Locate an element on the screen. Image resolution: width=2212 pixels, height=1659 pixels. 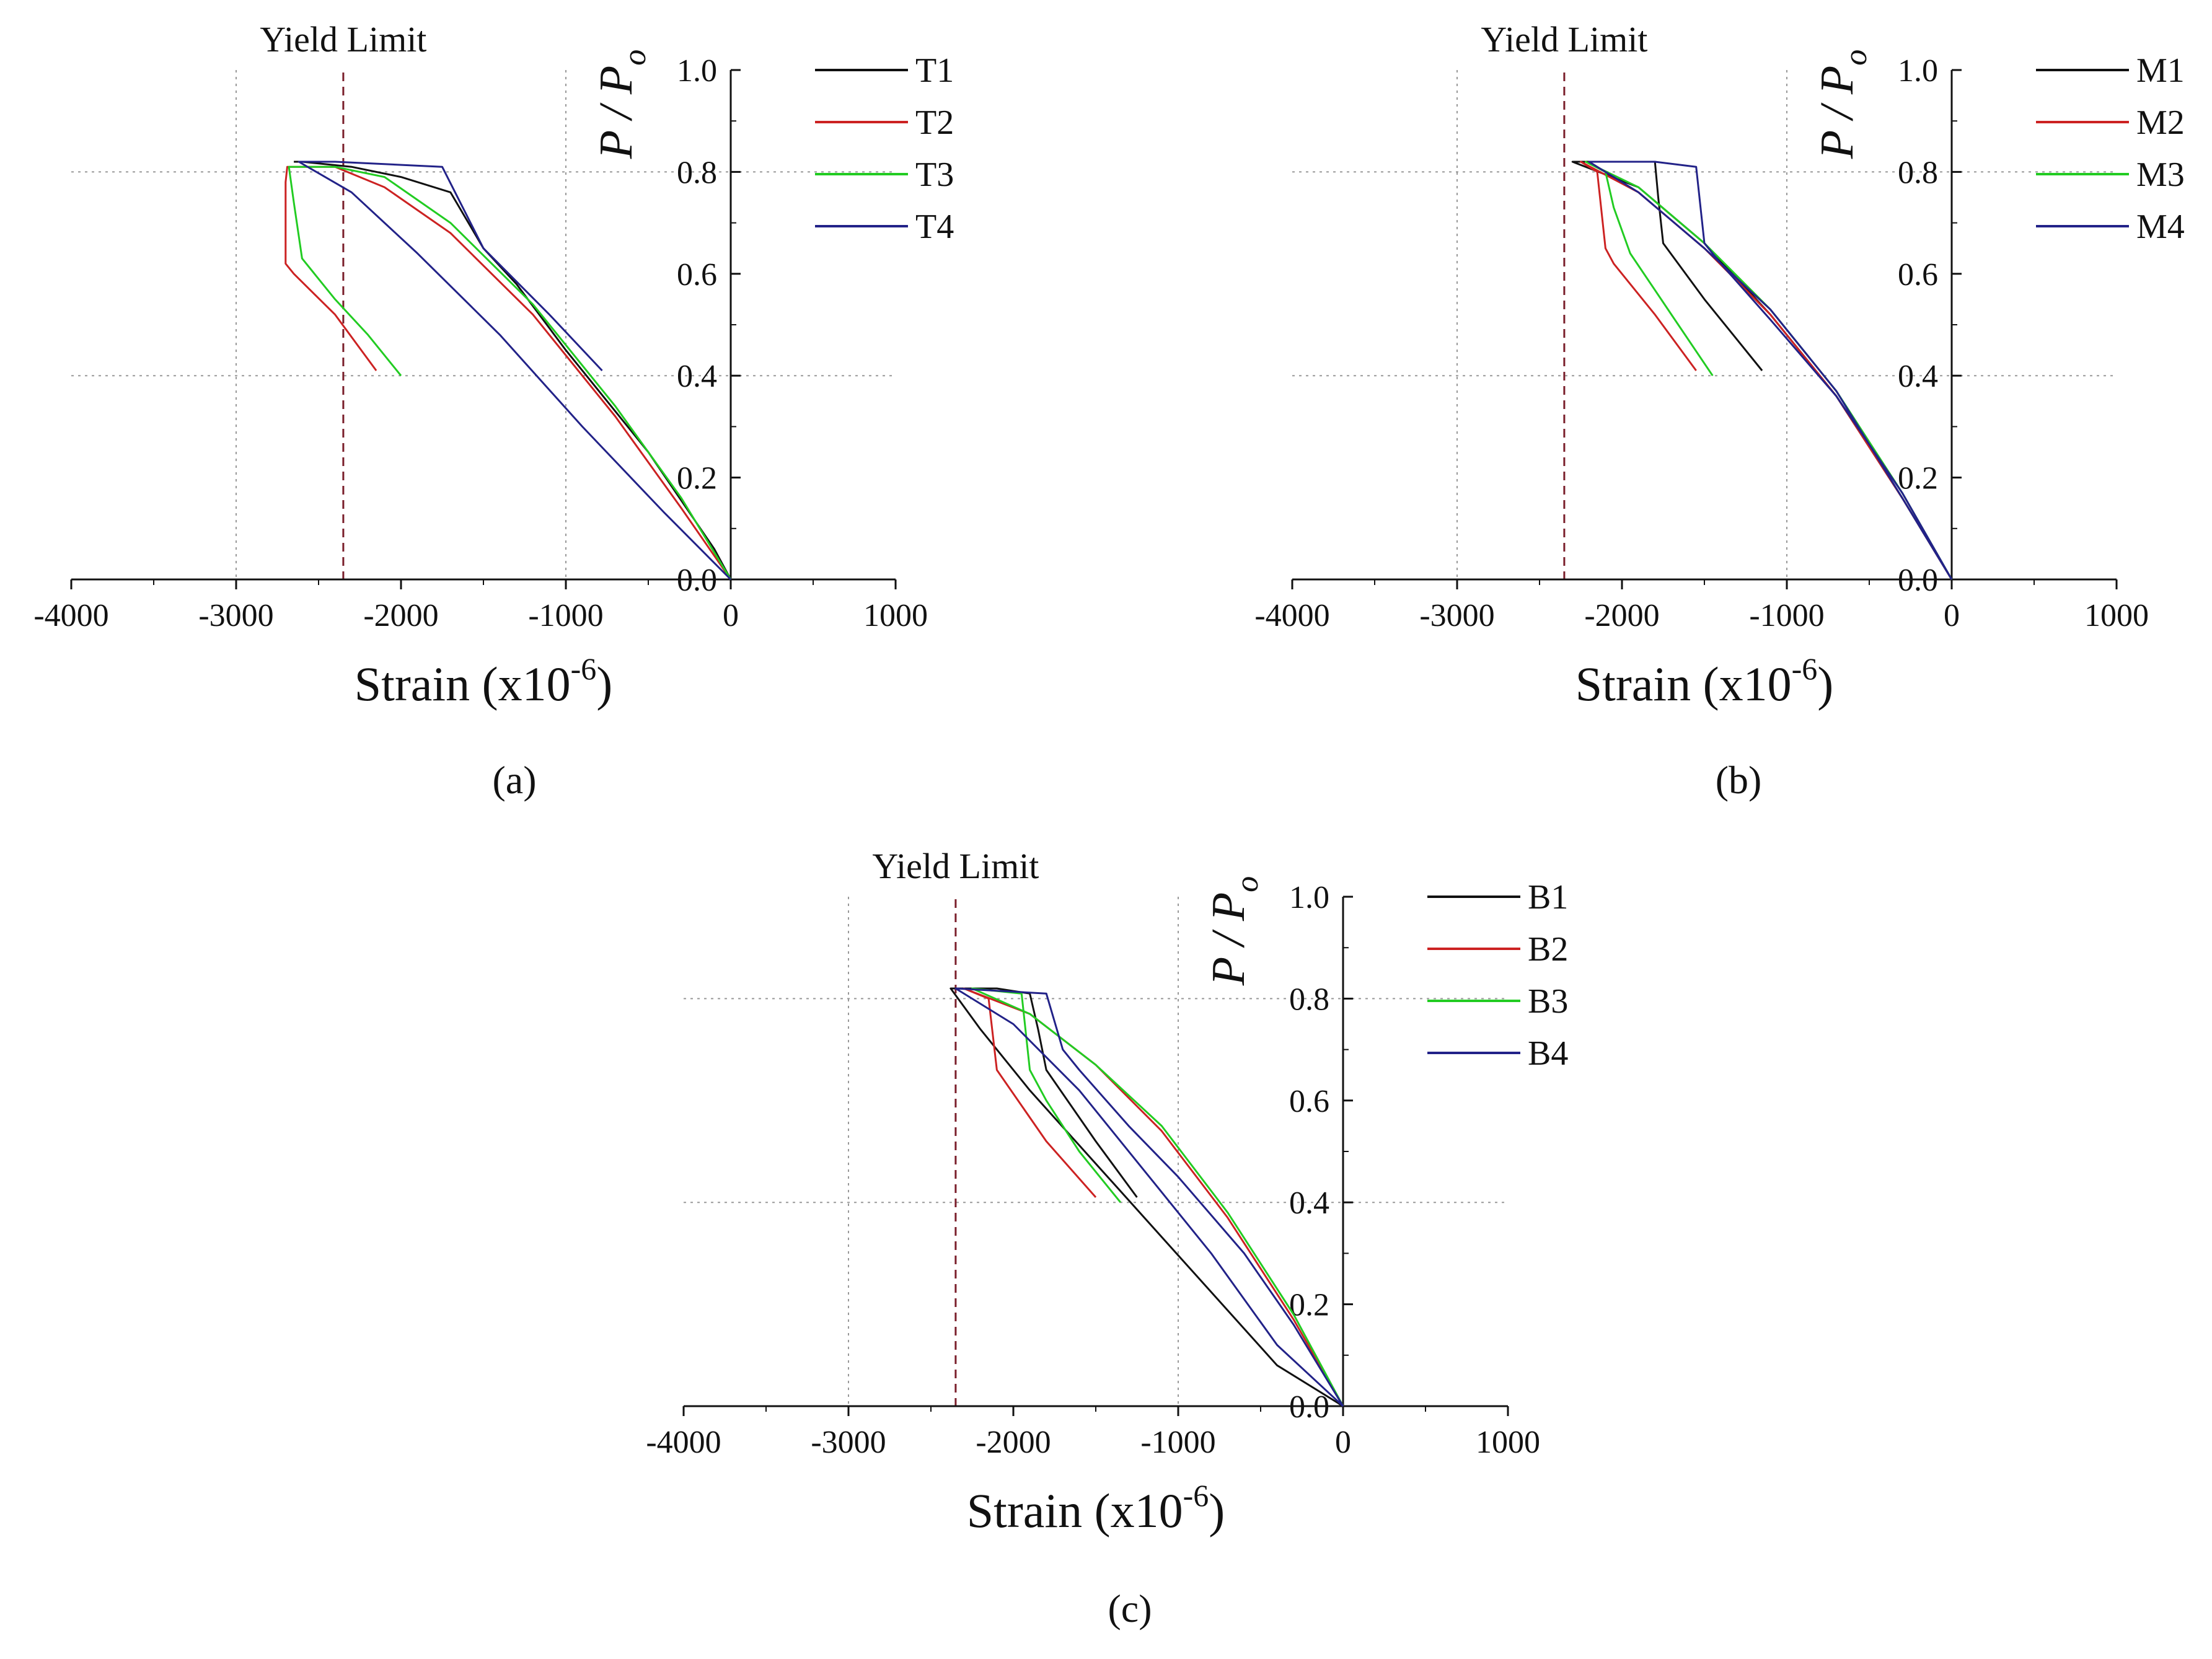
legend-label-M4: M4 is located at coordinates (2160, 227).